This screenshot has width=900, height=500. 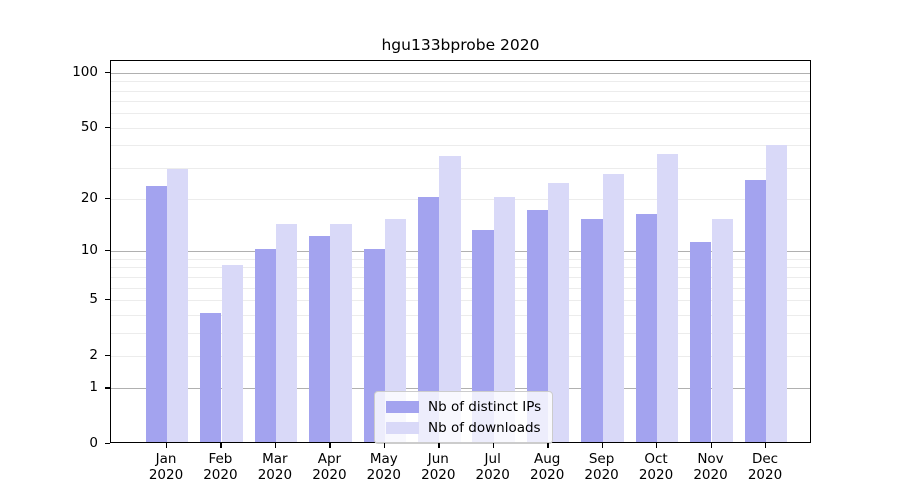 What do you see at coordinates (438, 467) in the screenshot?
I see `x-tick-label-jun: Jun 2020` at bounding box center [438, 467].